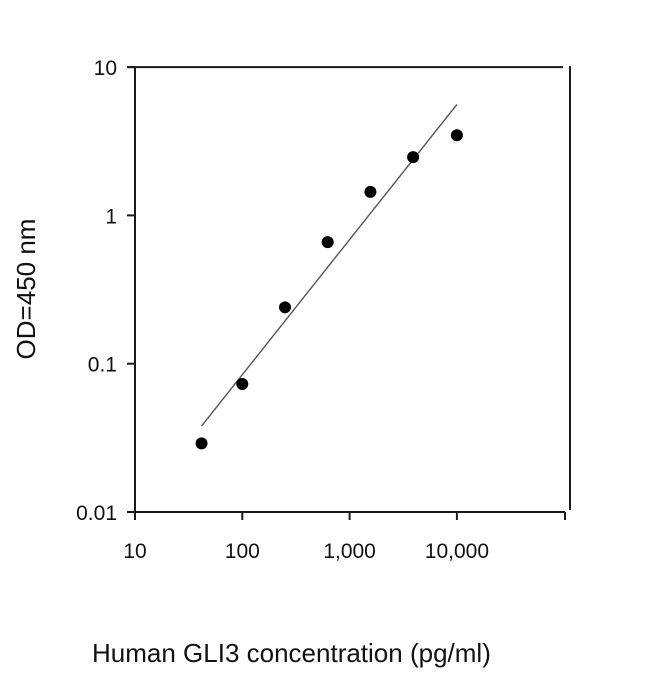 Image resolution: width=650 pixels, height=674 pixels. What do you see at coordinates (344, 537) in the screenshot?
I see `x-axis-ticks: 10 100 1,000 10,000` at bounding box center [344, 537].